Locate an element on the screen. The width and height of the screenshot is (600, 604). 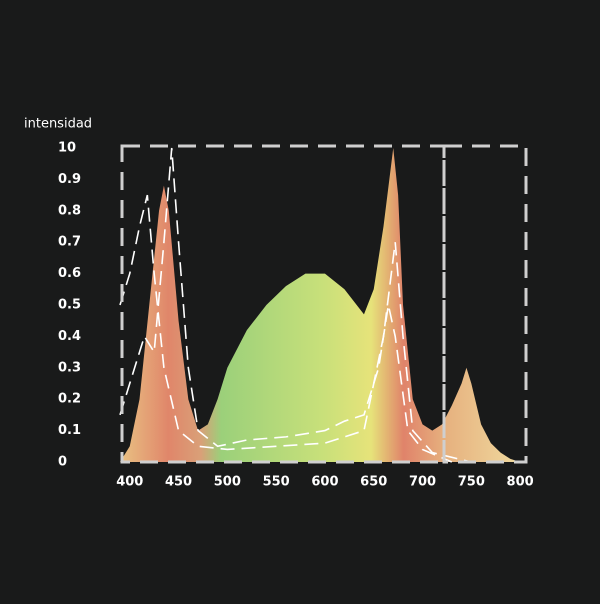
y-tick-label: 0.5 is located at coordinates (69, 305).